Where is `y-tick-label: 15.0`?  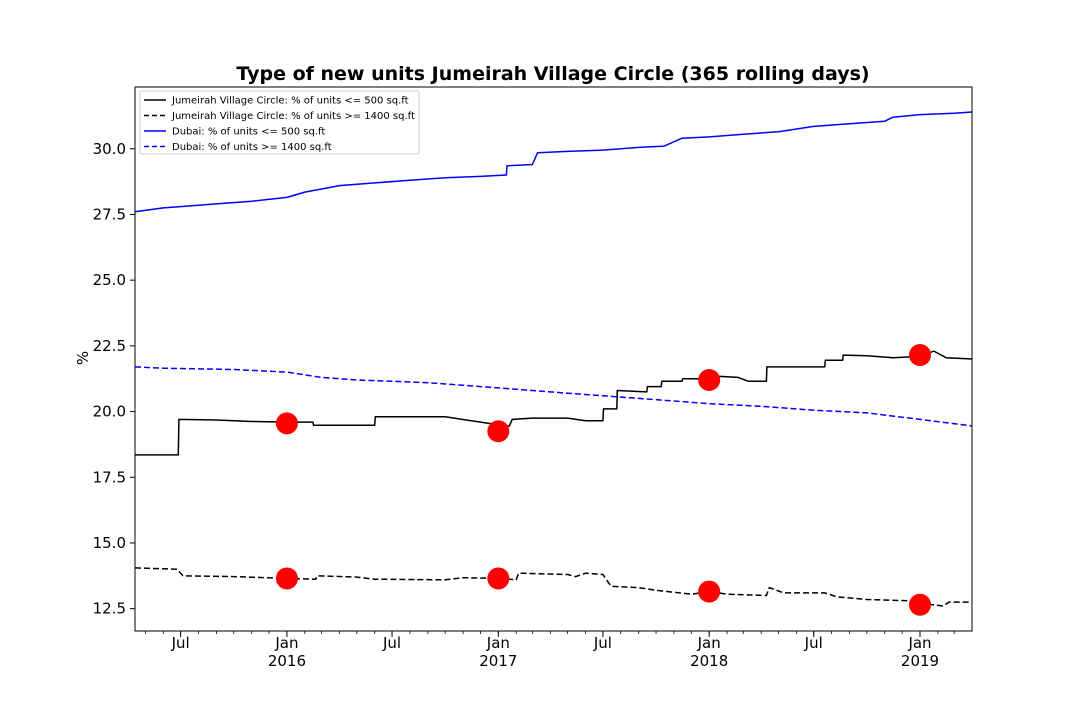 y-tick-label: 15.0 is located at coordinates (109, 543).